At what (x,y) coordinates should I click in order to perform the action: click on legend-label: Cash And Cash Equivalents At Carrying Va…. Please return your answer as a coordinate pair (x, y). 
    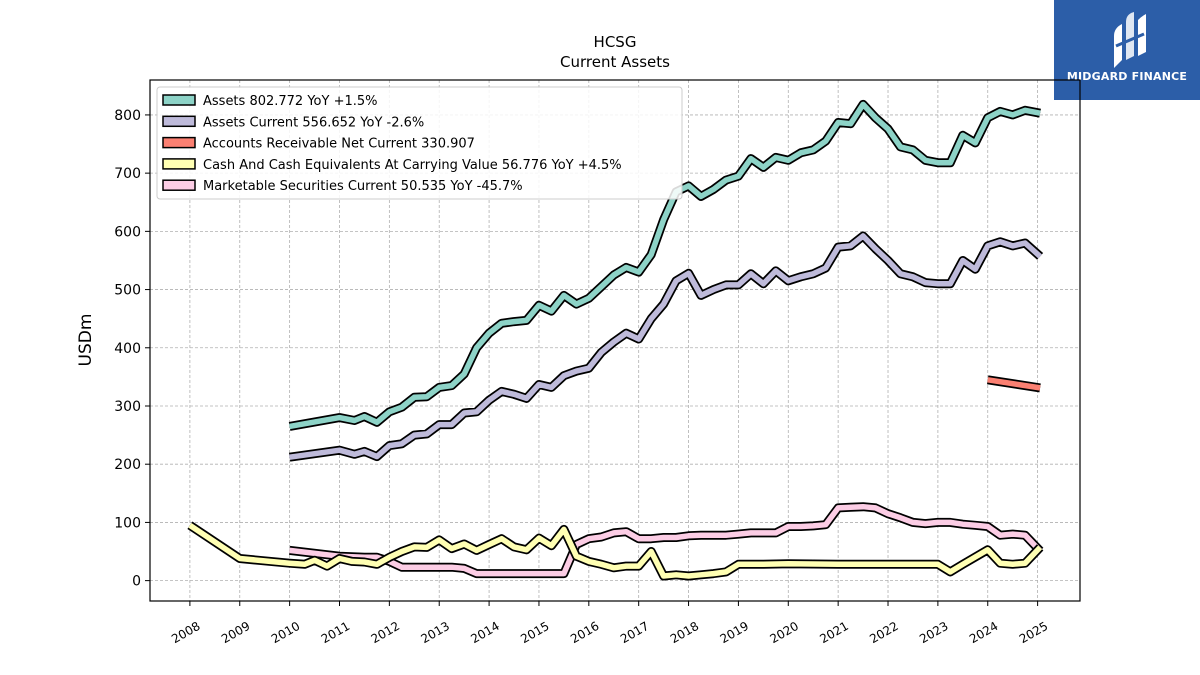
    Looking at the image, I should click on (412, 165).